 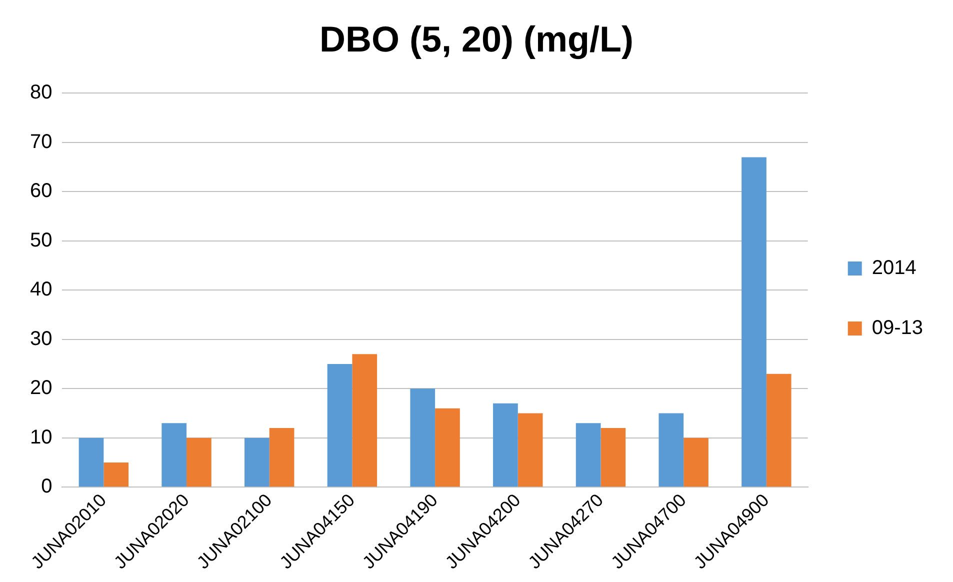 What do you see at coordinates (41, 289) in the screenshot?
I see `y-tick-label: 40` at bounding box center [41, 289].